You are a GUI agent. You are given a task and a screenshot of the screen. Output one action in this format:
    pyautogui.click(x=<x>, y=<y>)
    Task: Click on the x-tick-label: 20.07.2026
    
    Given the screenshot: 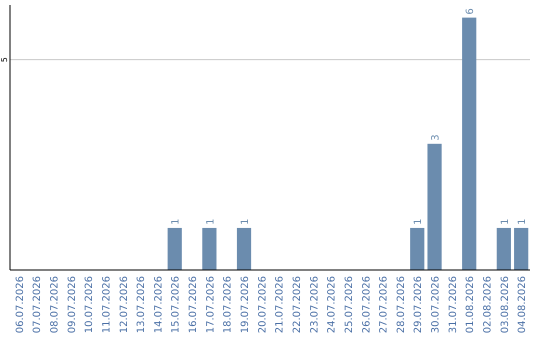 What is the action you would take?
    pyautogui.click(x=262, y=305)
    